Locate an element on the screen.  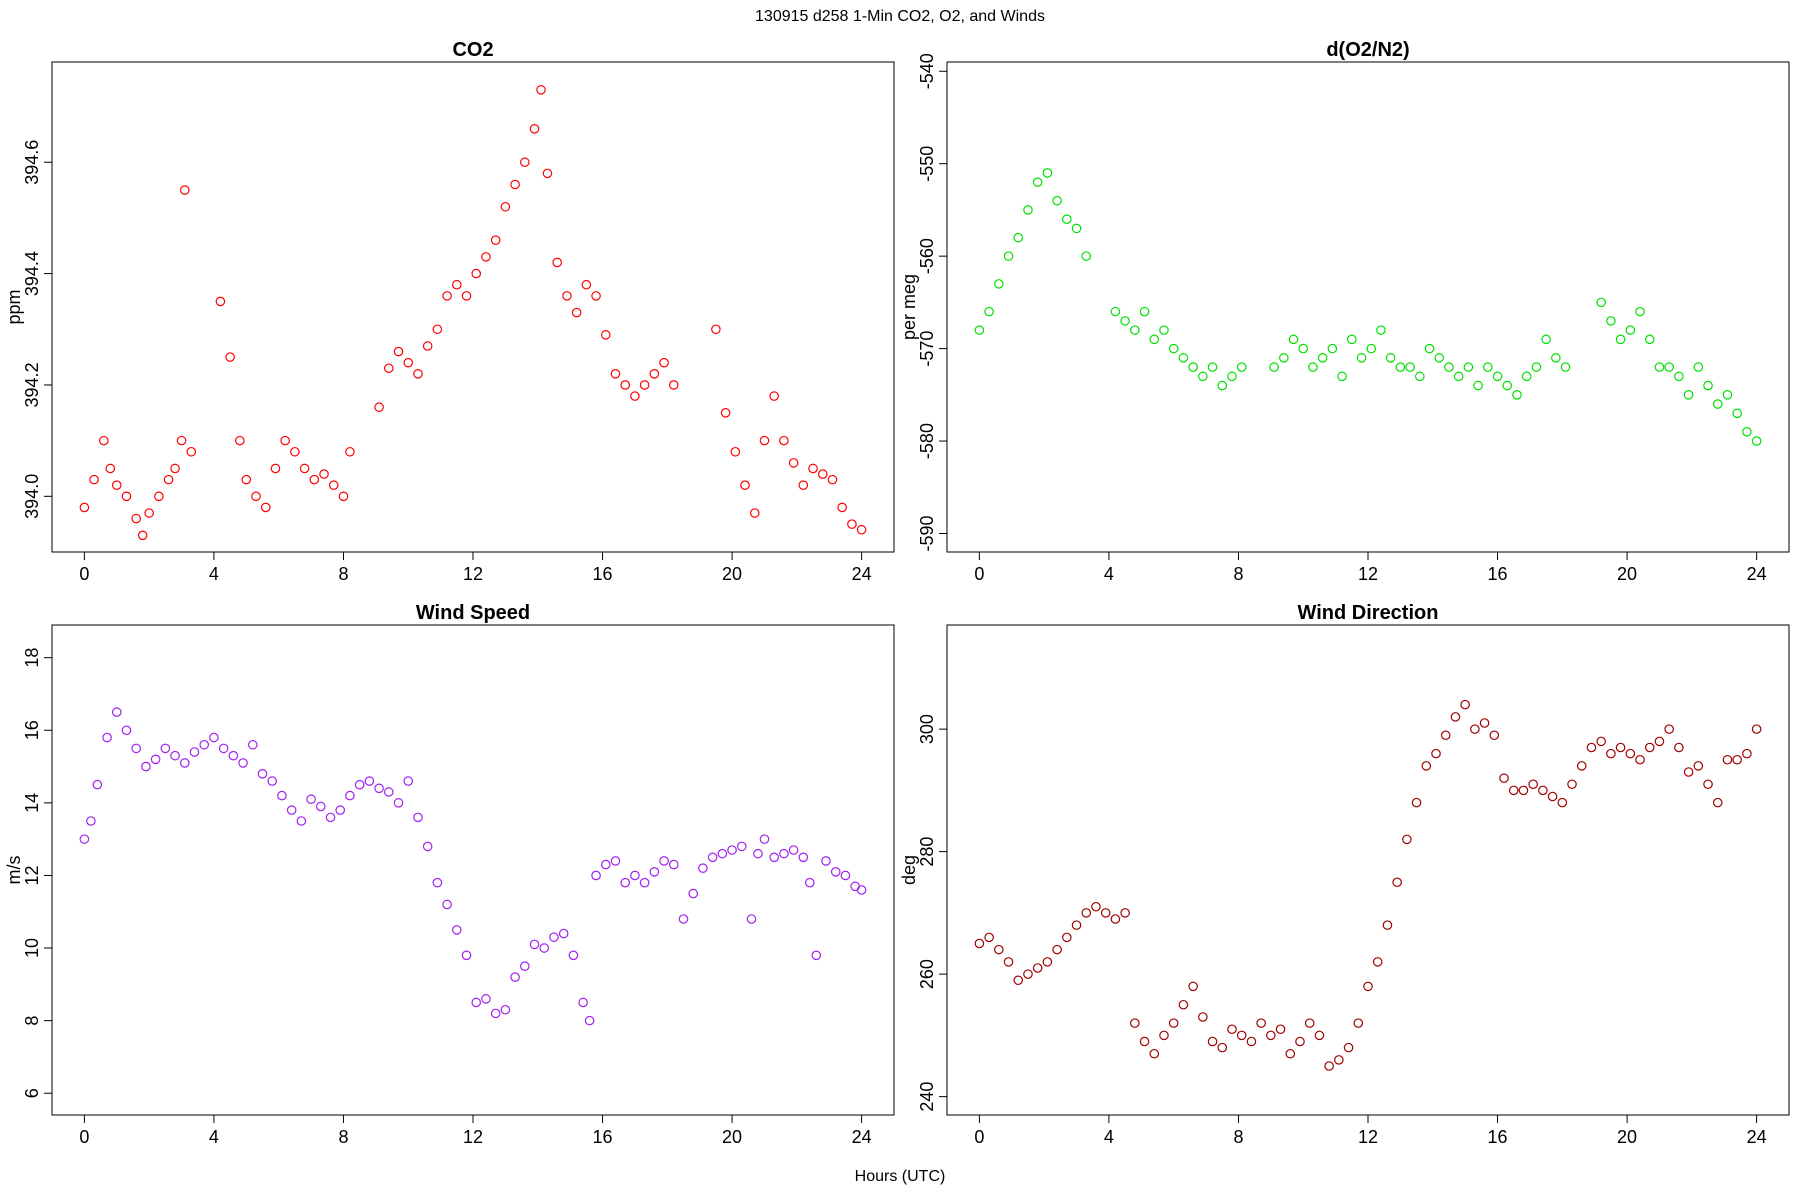
co2-y-tick-label: 394.6 is located at coordinates (32, 162).